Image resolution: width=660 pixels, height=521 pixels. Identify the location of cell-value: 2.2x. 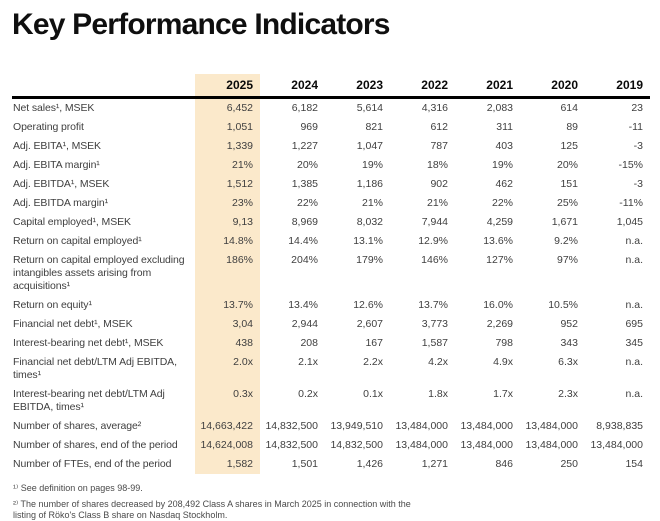
(373, 362).